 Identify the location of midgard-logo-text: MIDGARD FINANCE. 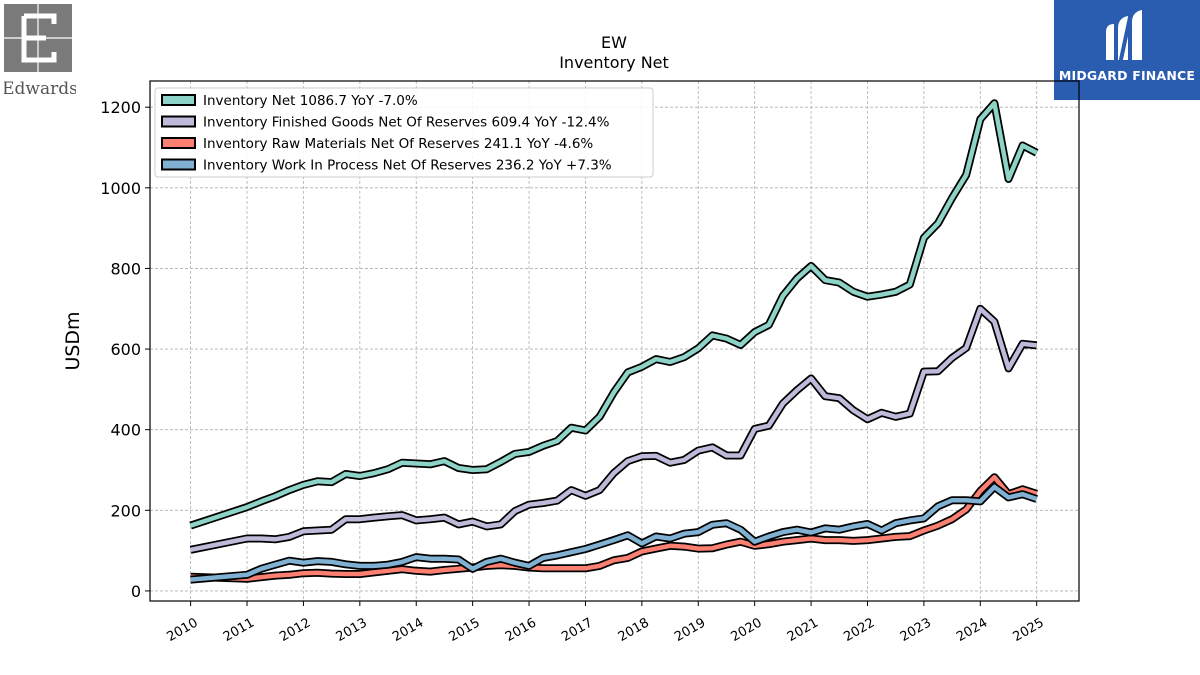
(1127, 75).